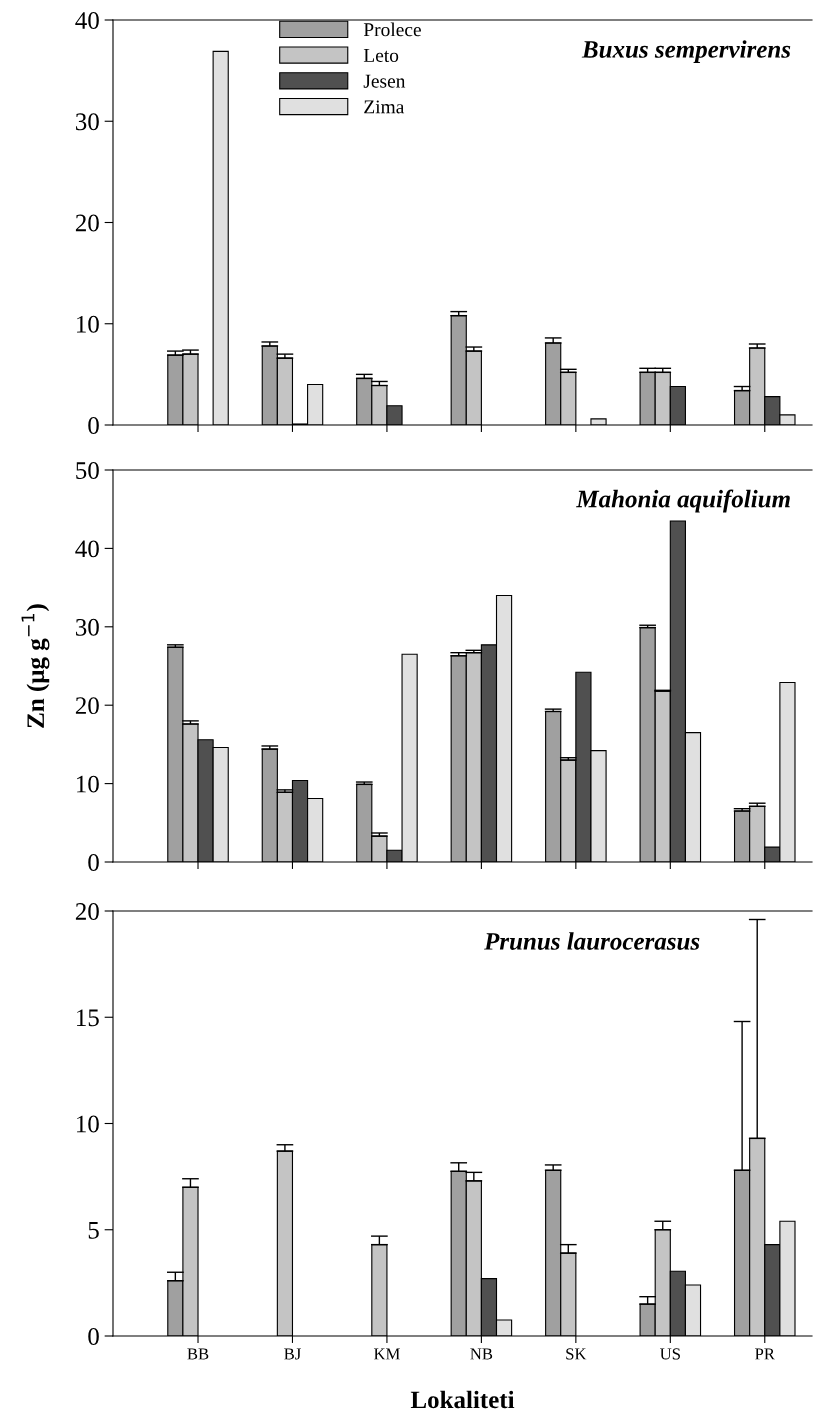 Image resolution: width=814 pixels, height=1421 pixels. Describe the element at coordinates (386, 1354) in the screenshot. I see `x-tick-label: KM` at that location.